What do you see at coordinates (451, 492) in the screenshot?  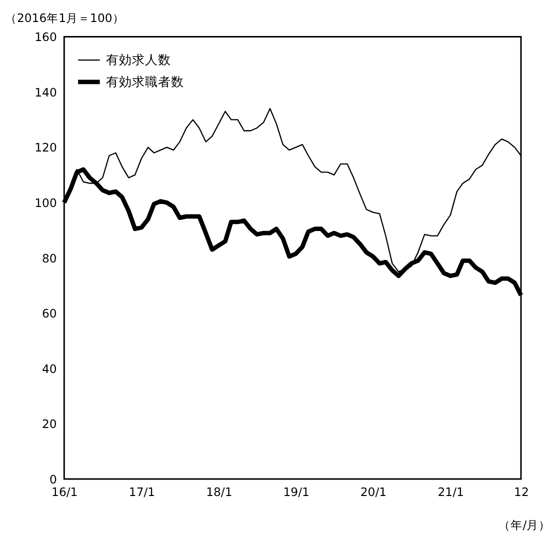 I see `x-tick-label: 21/1` at bounding box center [451, 492].